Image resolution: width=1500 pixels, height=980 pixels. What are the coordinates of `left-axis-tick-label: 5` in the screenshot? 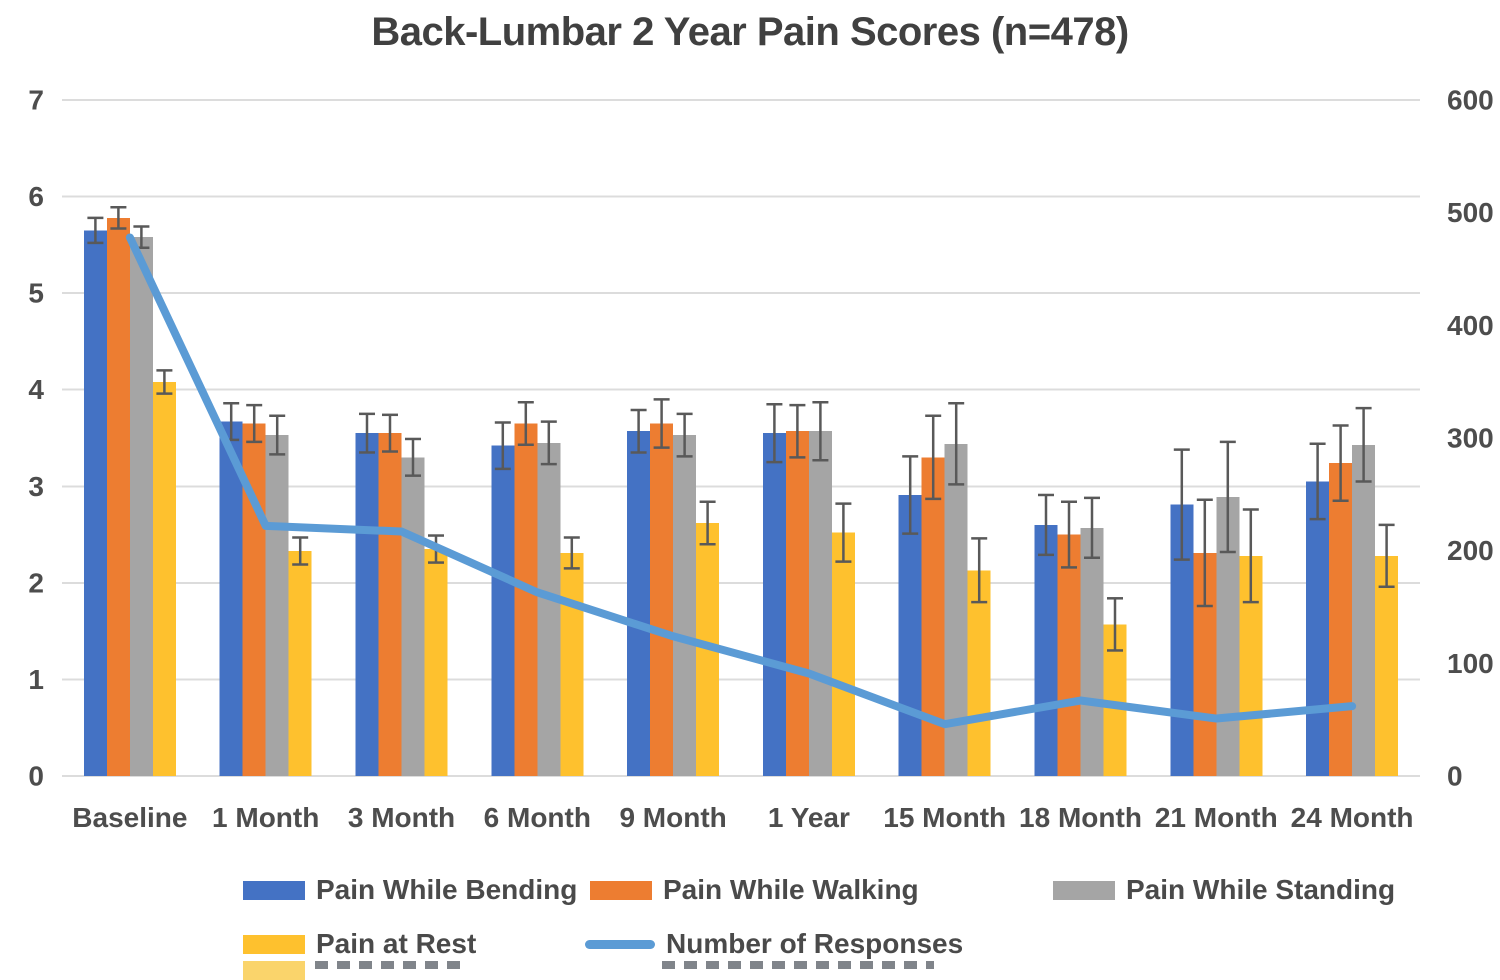 It's located at (36, 293).